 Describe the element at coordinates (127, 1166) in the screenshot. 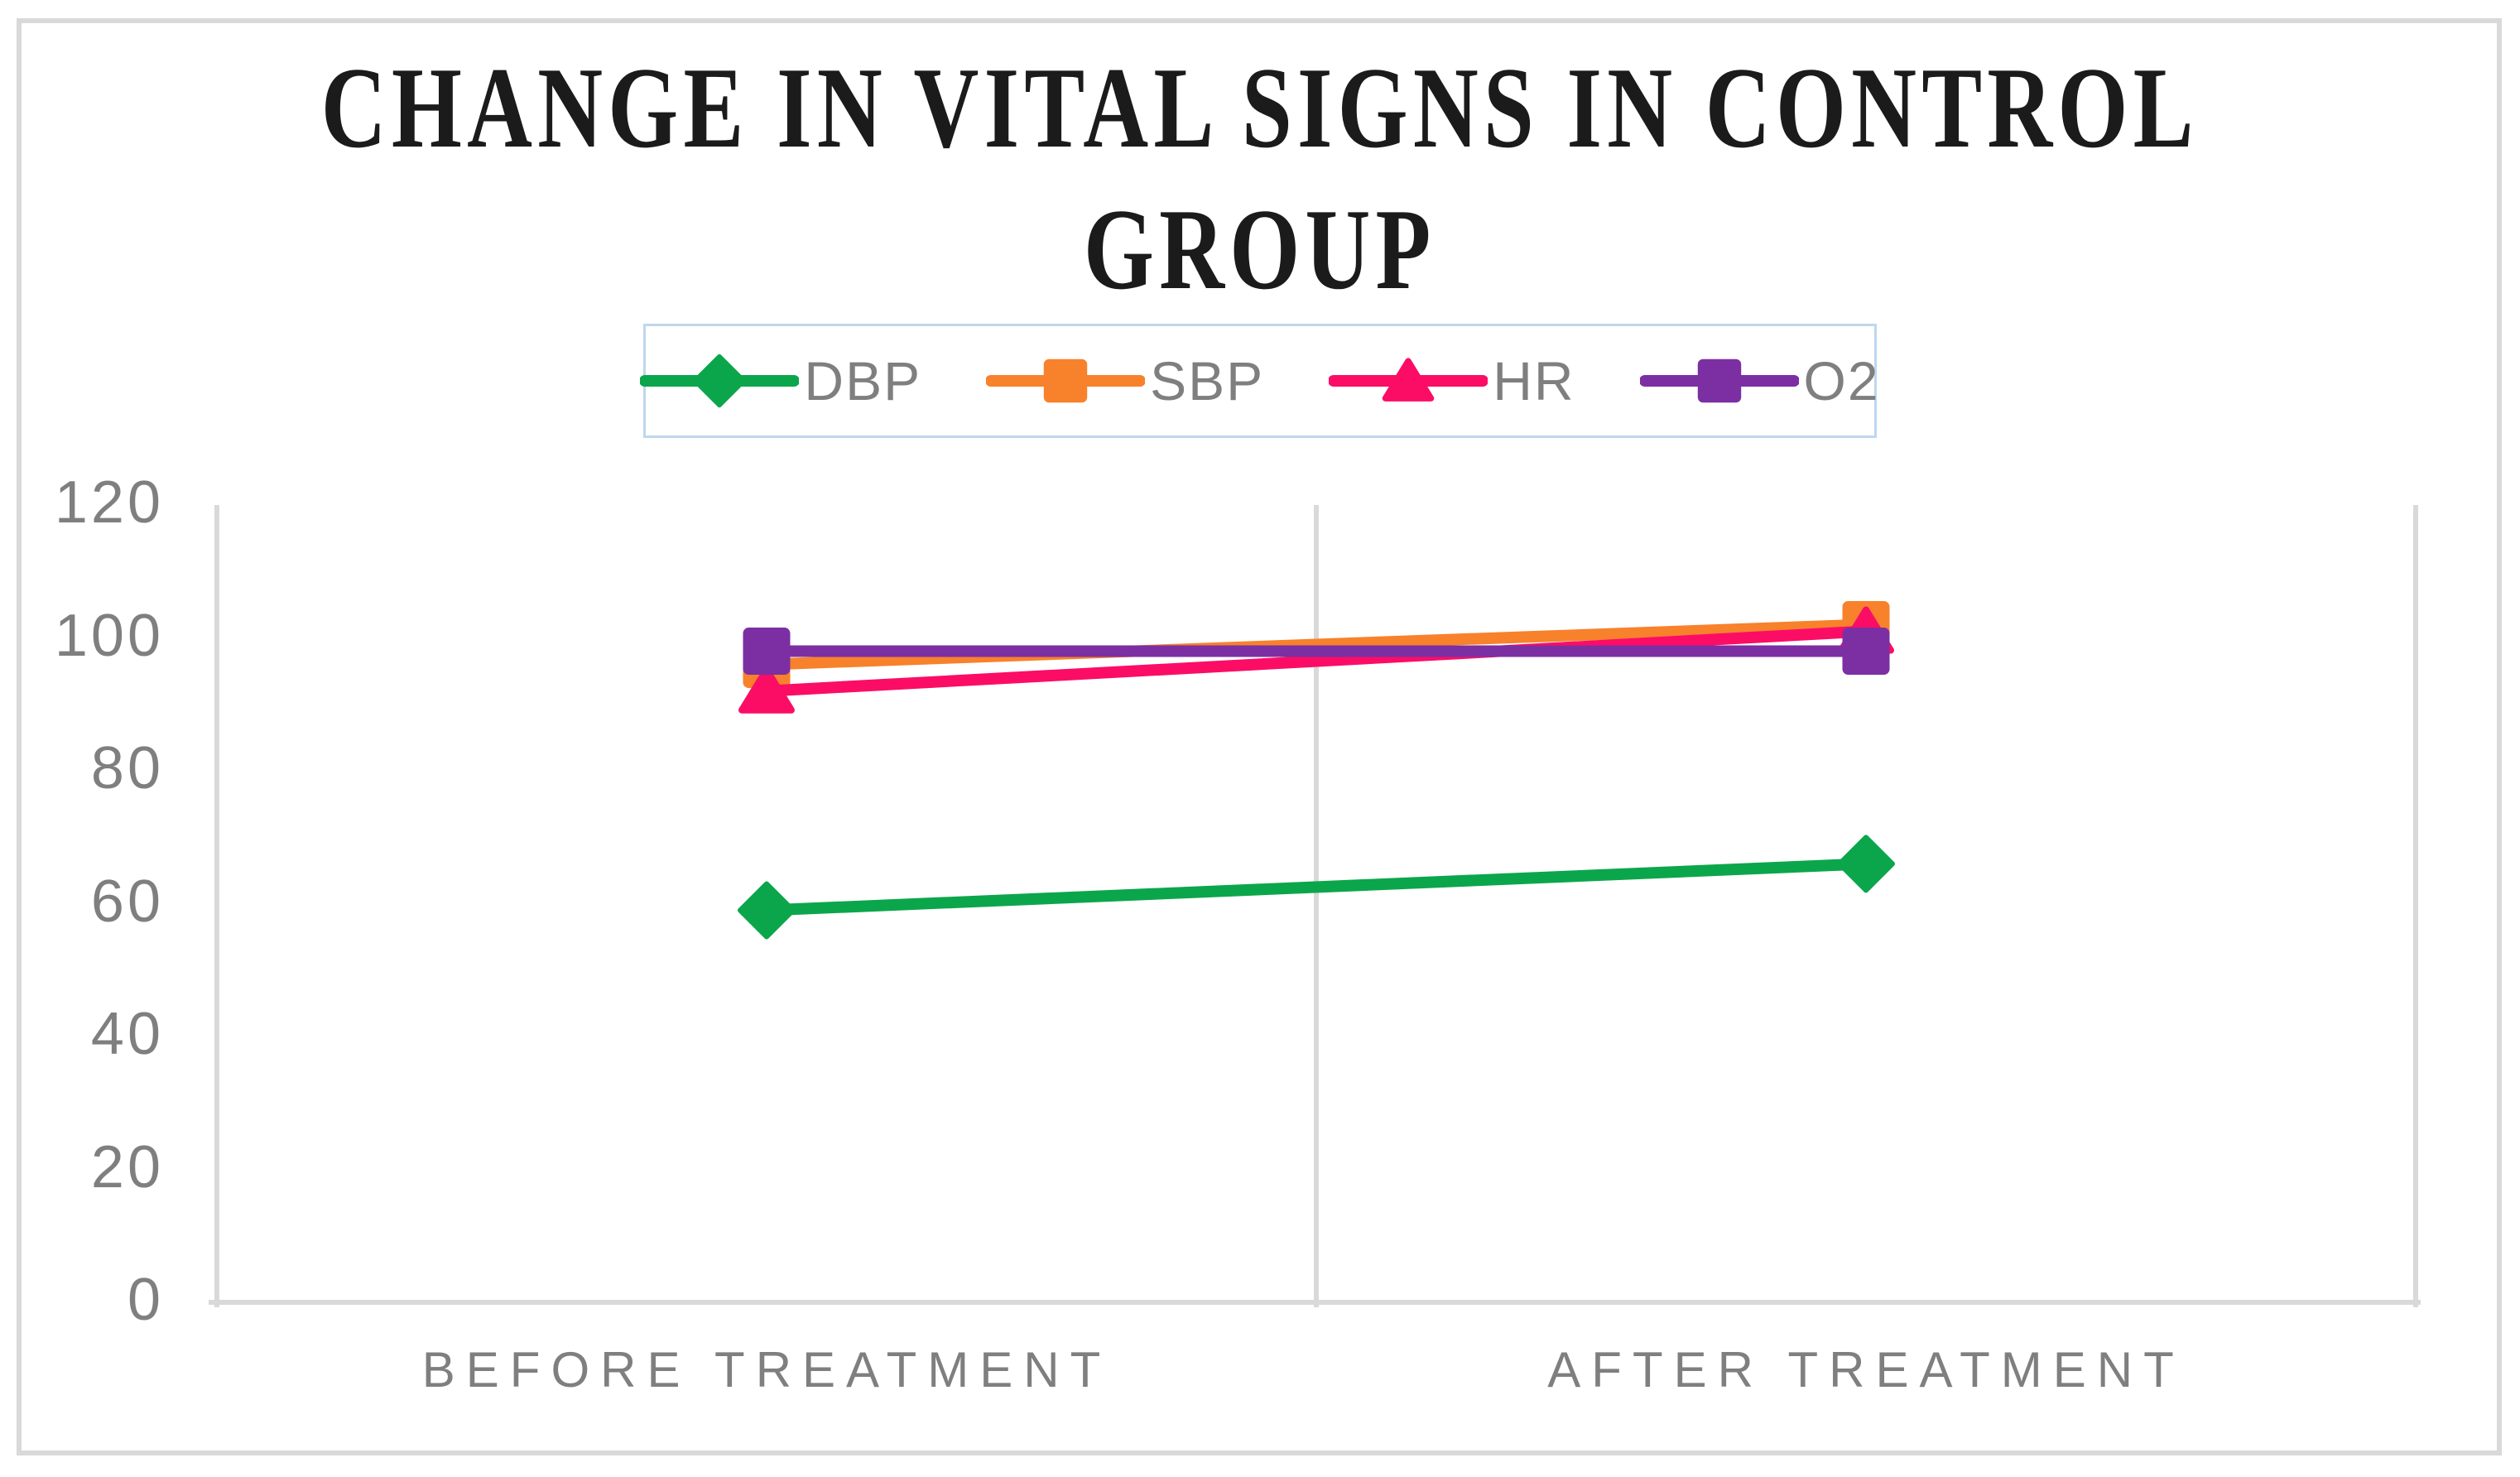

I see `y-tick-label-20: 20` at that location.